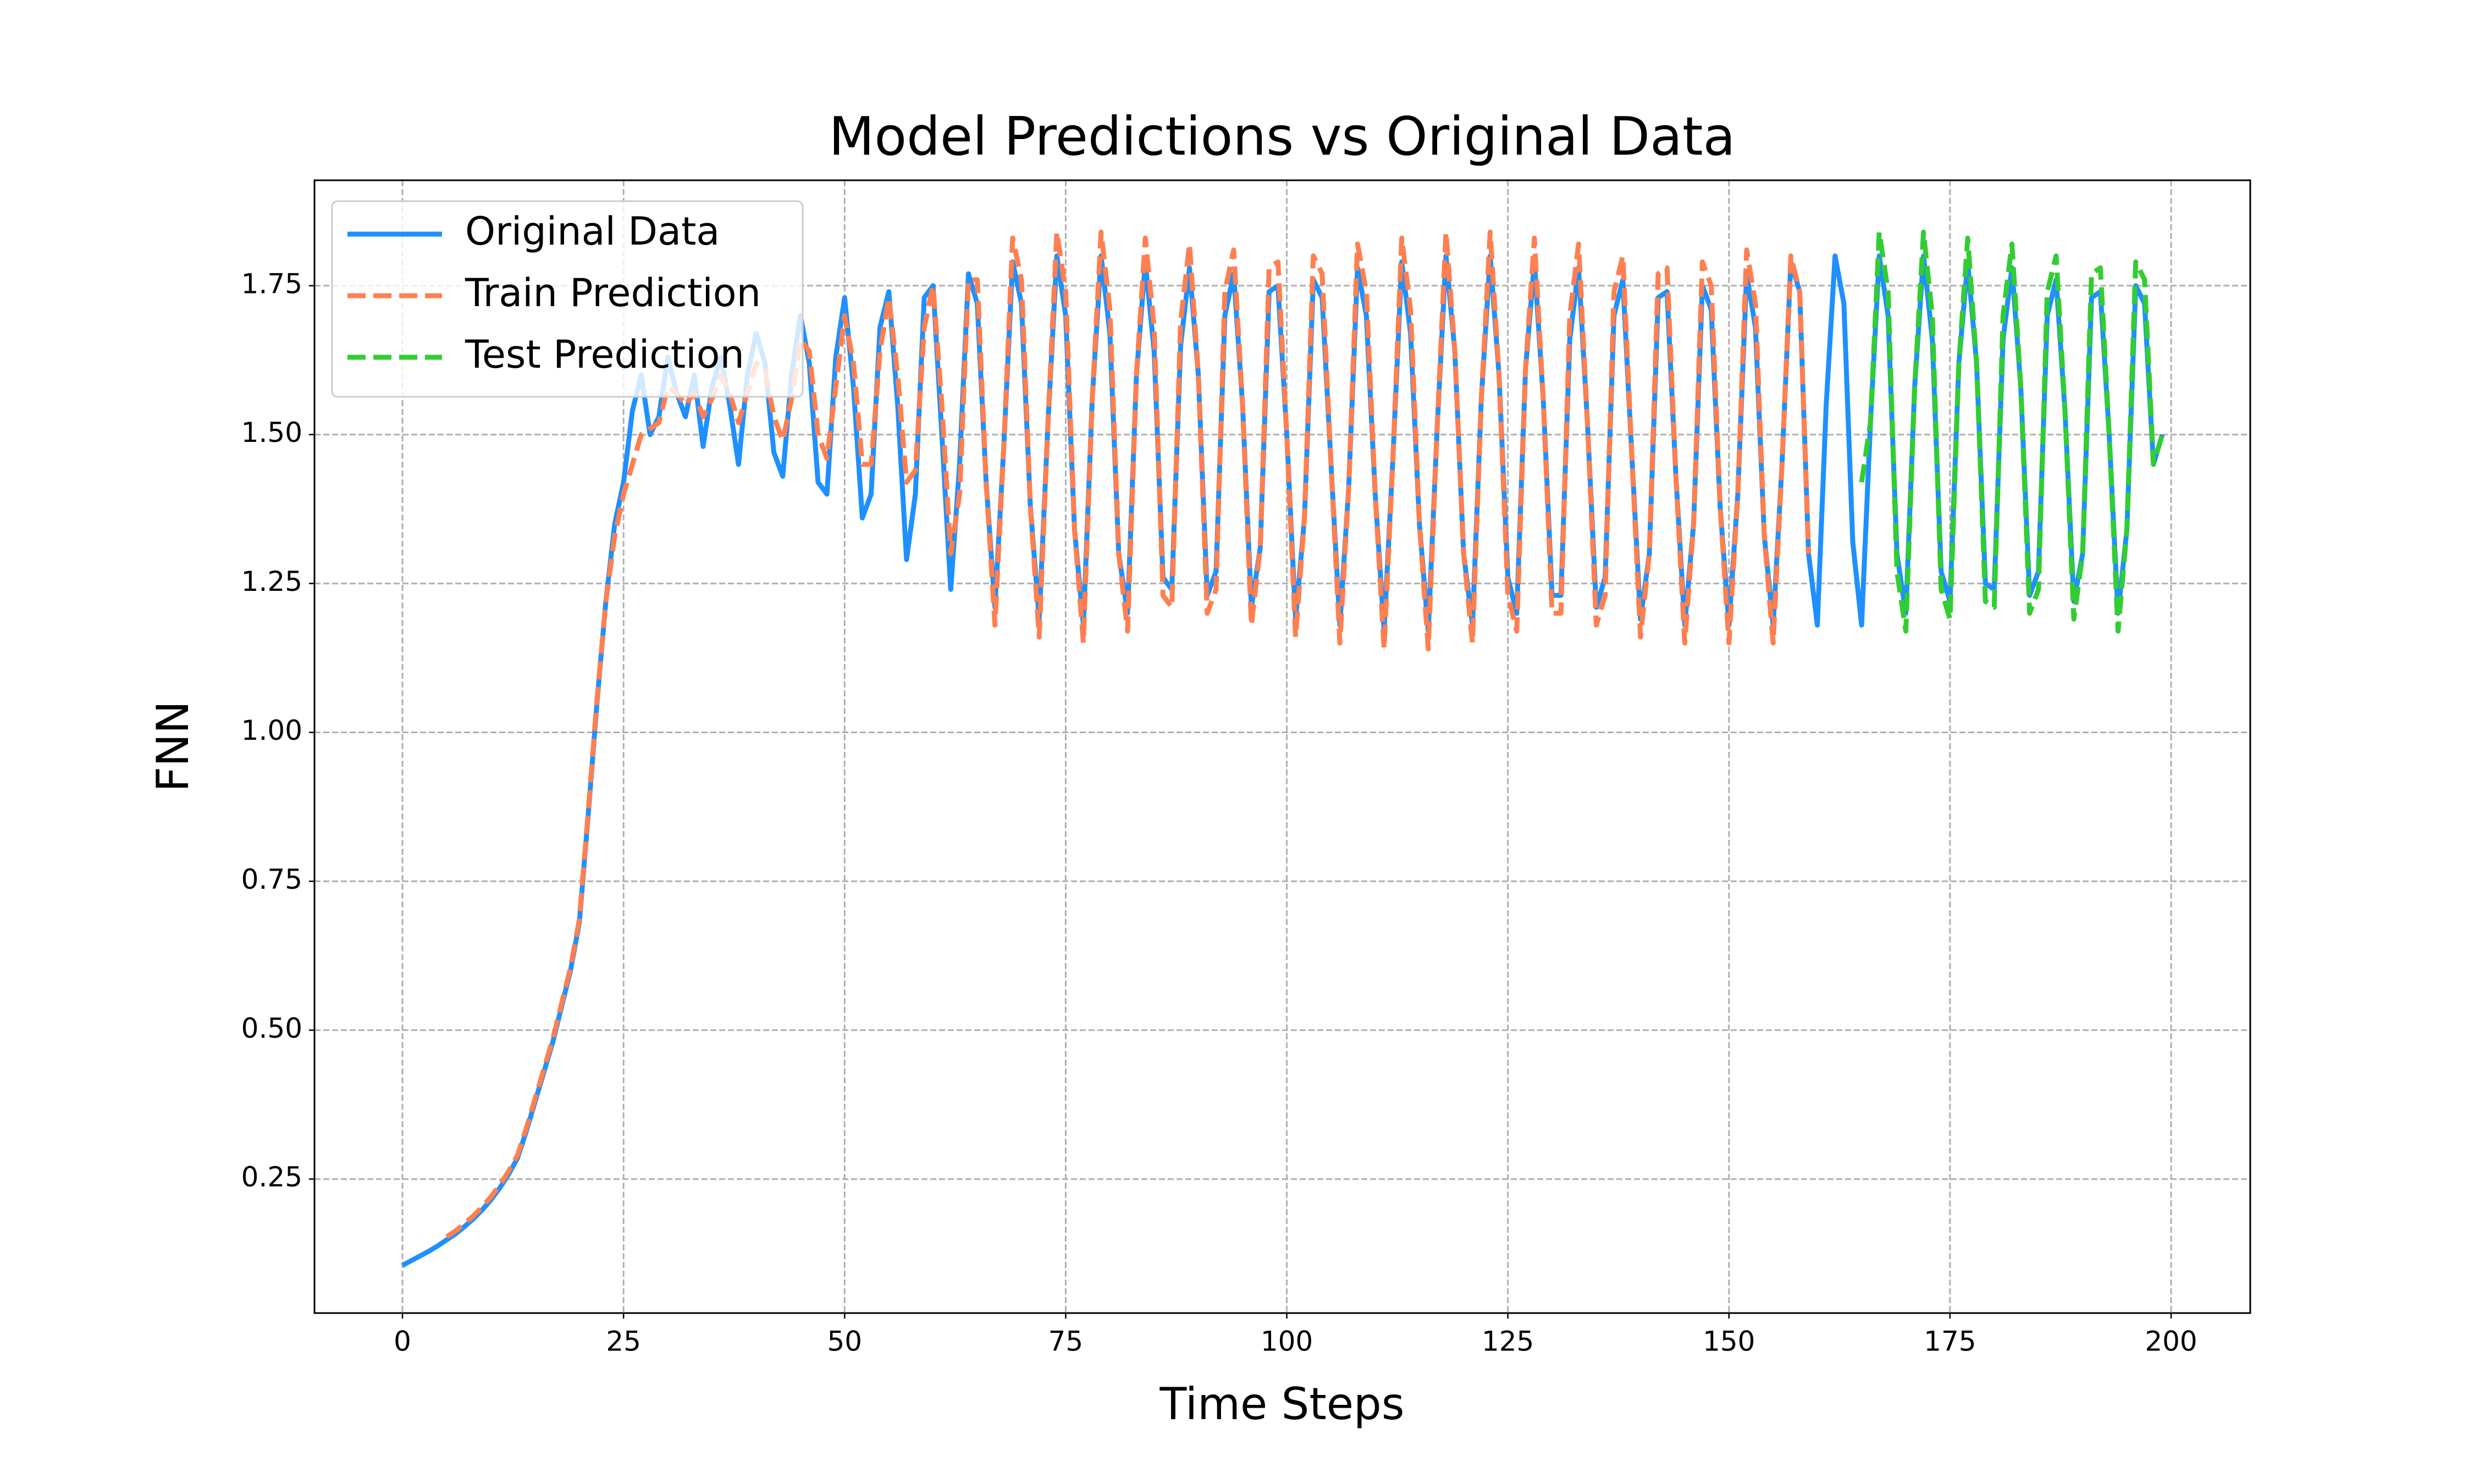  Describe the element at coordinates (624, 1342) in the screenshot. I see `x-tick-label: 25` at that location.